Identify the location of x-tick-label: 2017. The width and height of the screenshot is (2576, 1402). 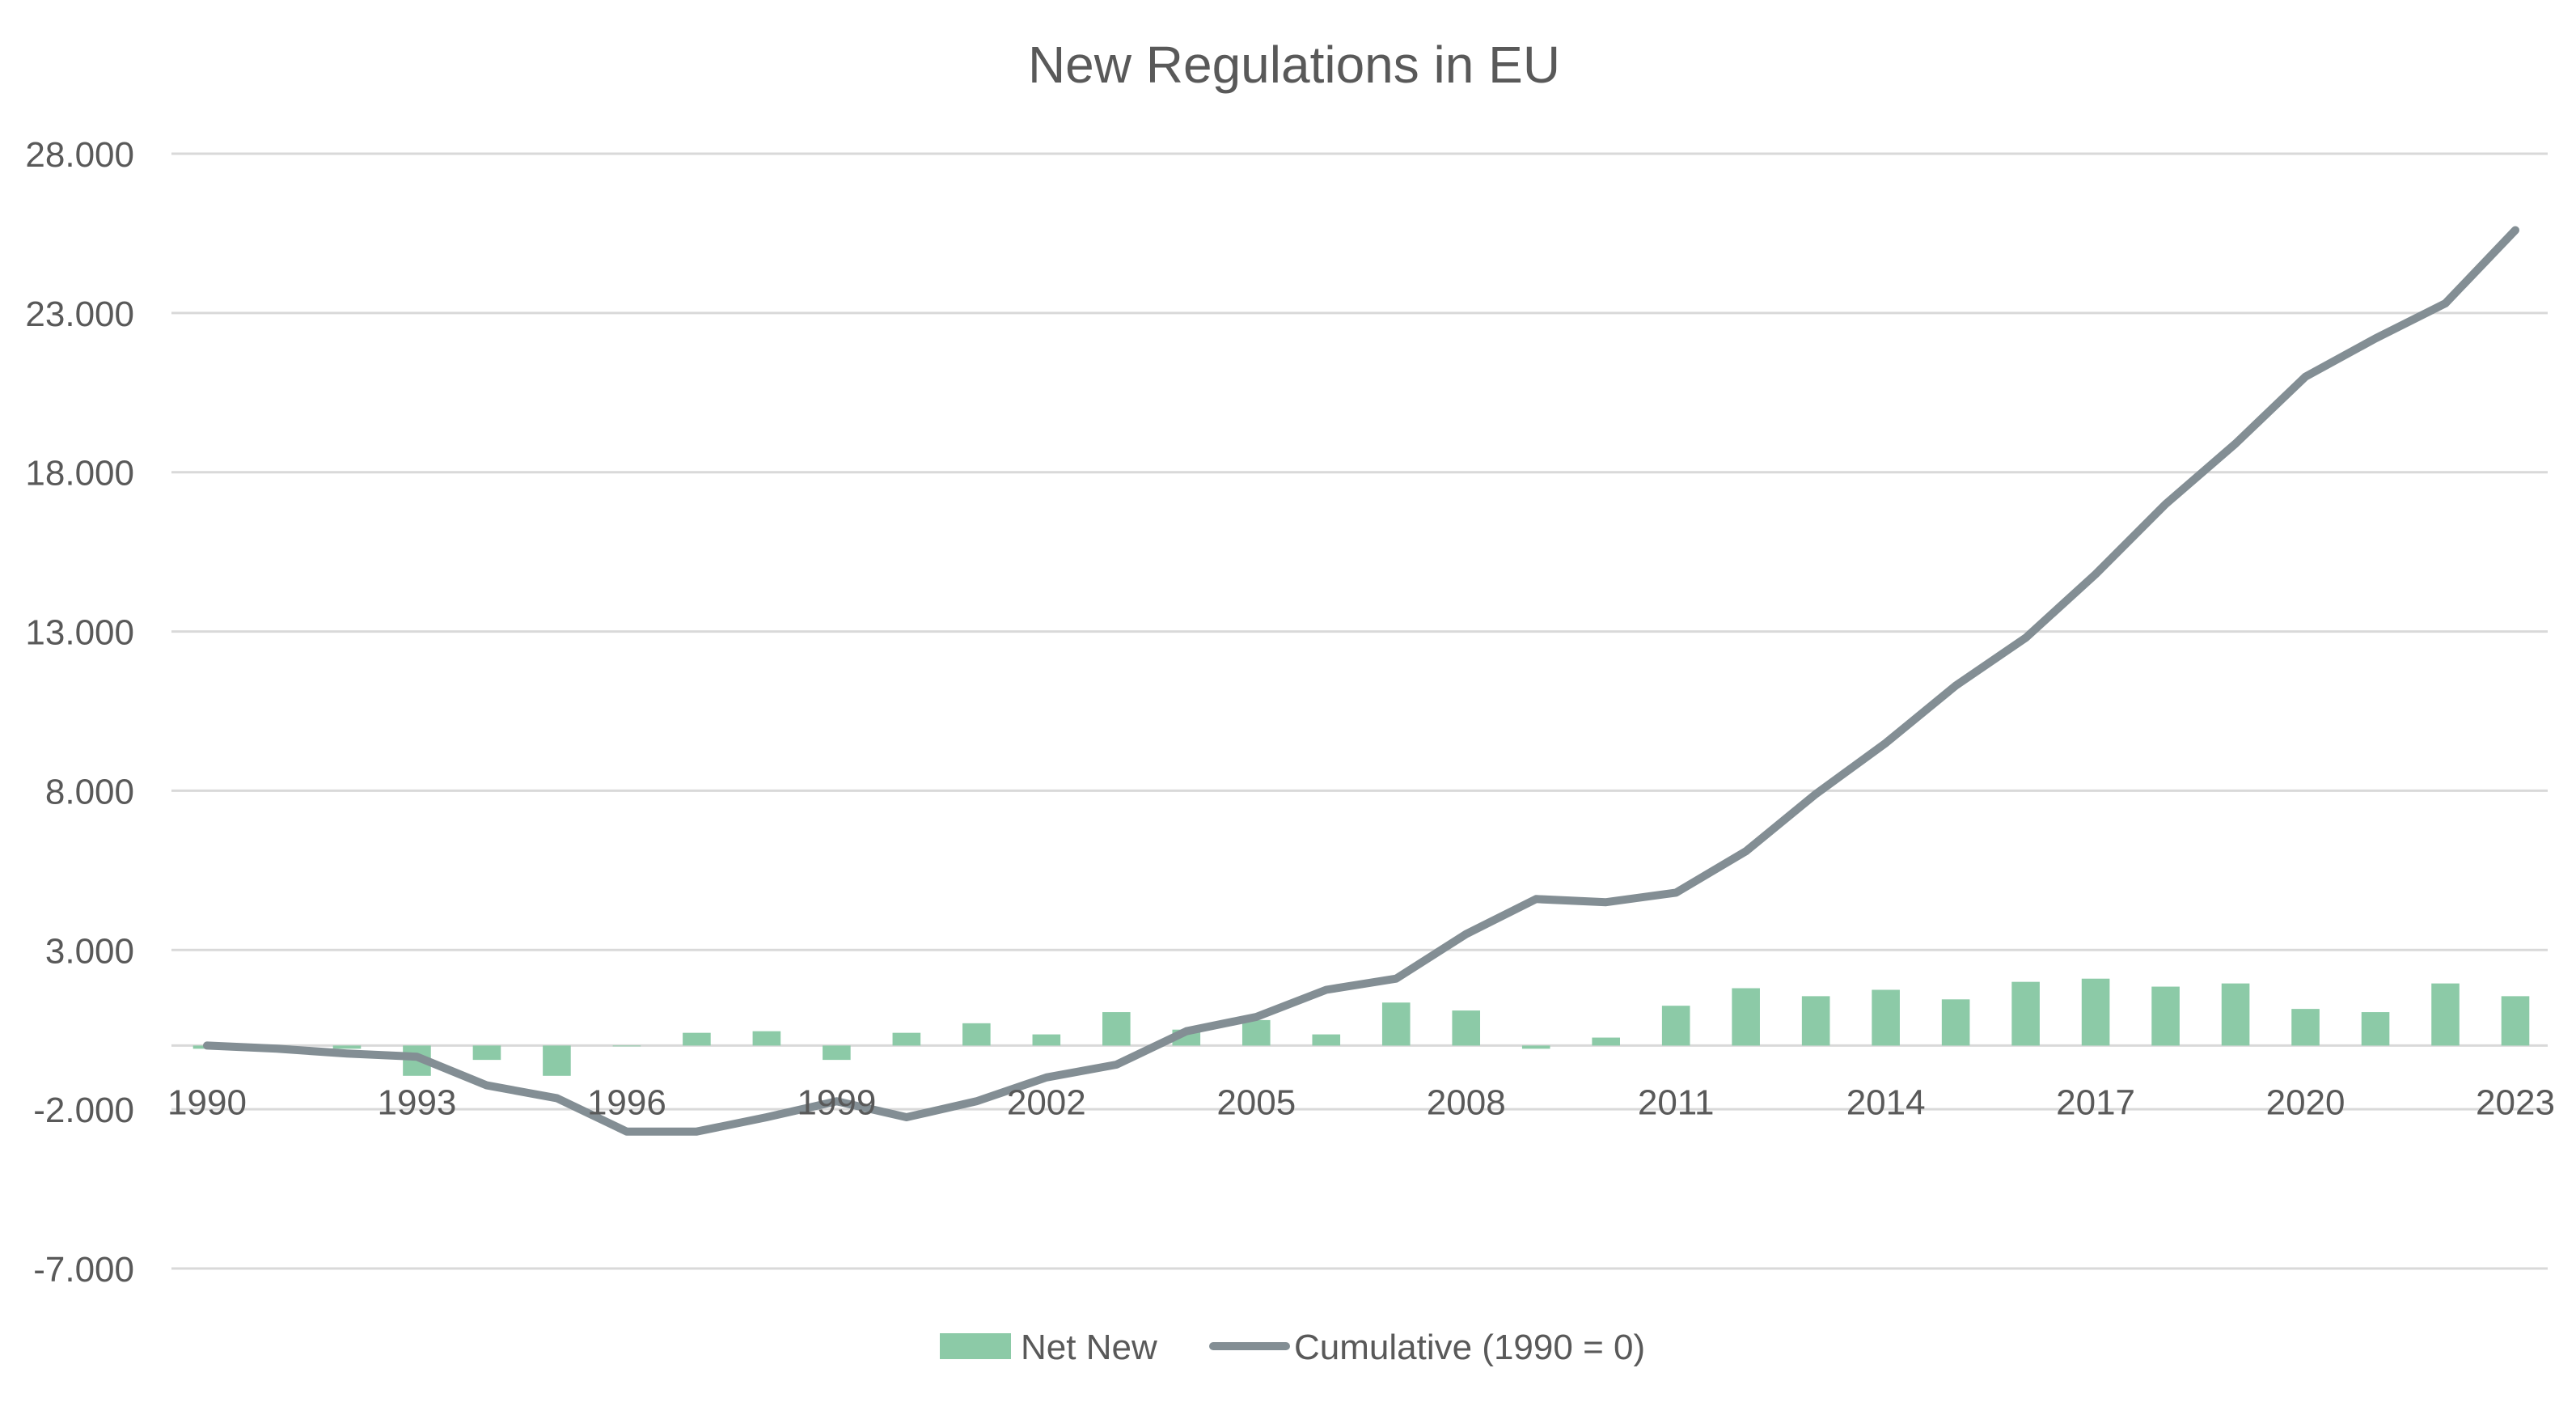
(2096, 1102).